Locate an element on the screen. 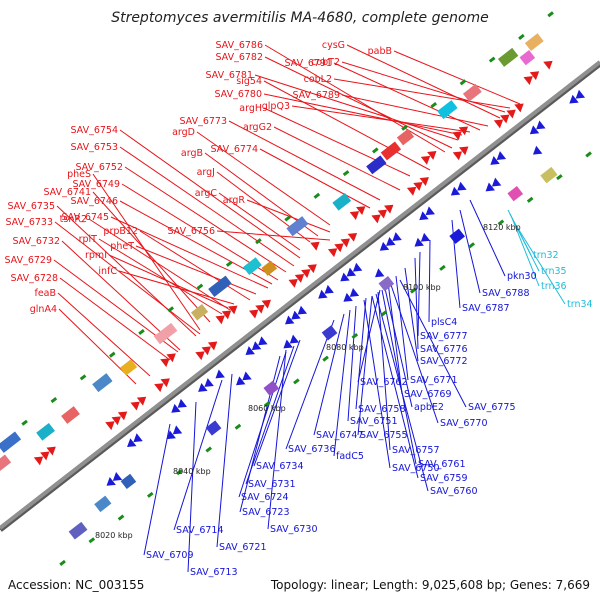  gene-label: trn35 is located at coordinates (554, 271).